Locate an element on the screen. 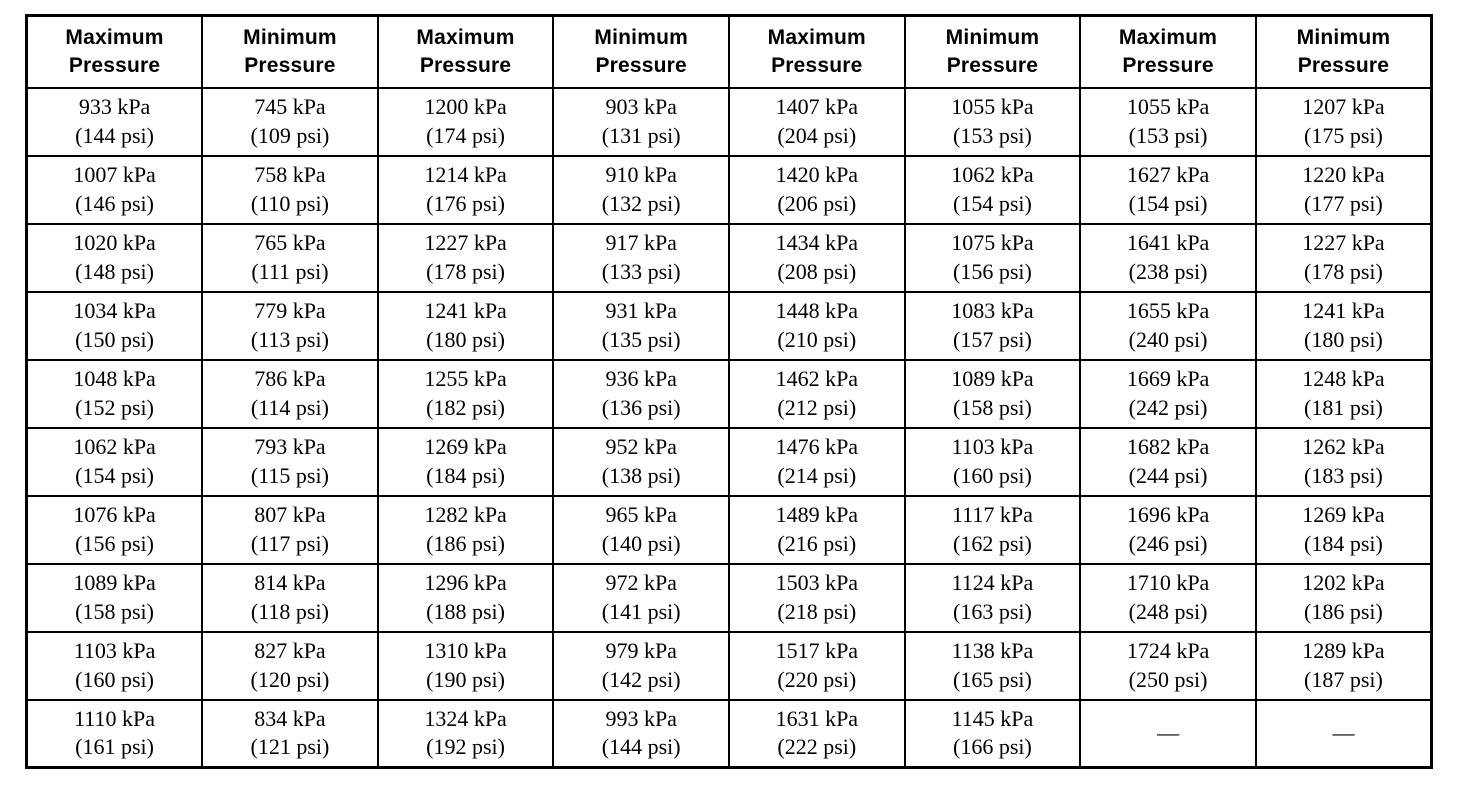 Image resolution: width=1472 pixels, height=808 pixels. pressure-cell: 1062 kPa (154 psi) is located at coordinates (114, 461).